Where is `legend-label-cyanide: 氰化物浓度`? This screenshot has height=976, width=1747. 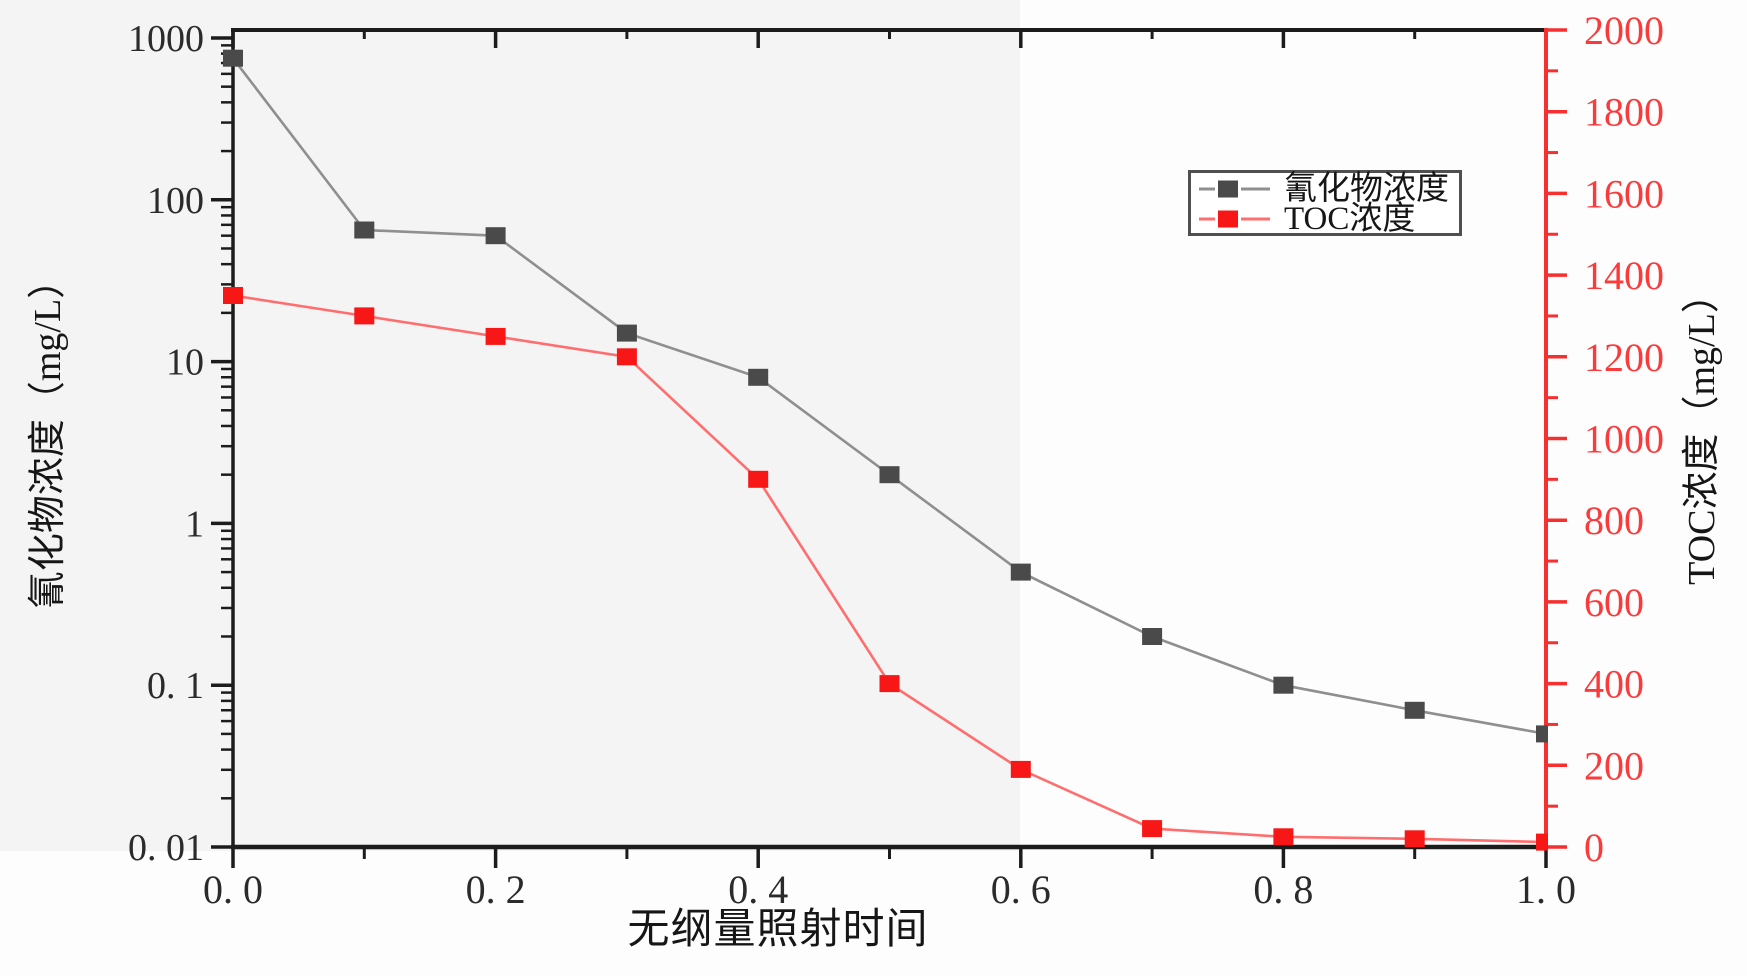 legend-label-cyanide: 氰化物浓度 is located at coordinates (1366, 188).